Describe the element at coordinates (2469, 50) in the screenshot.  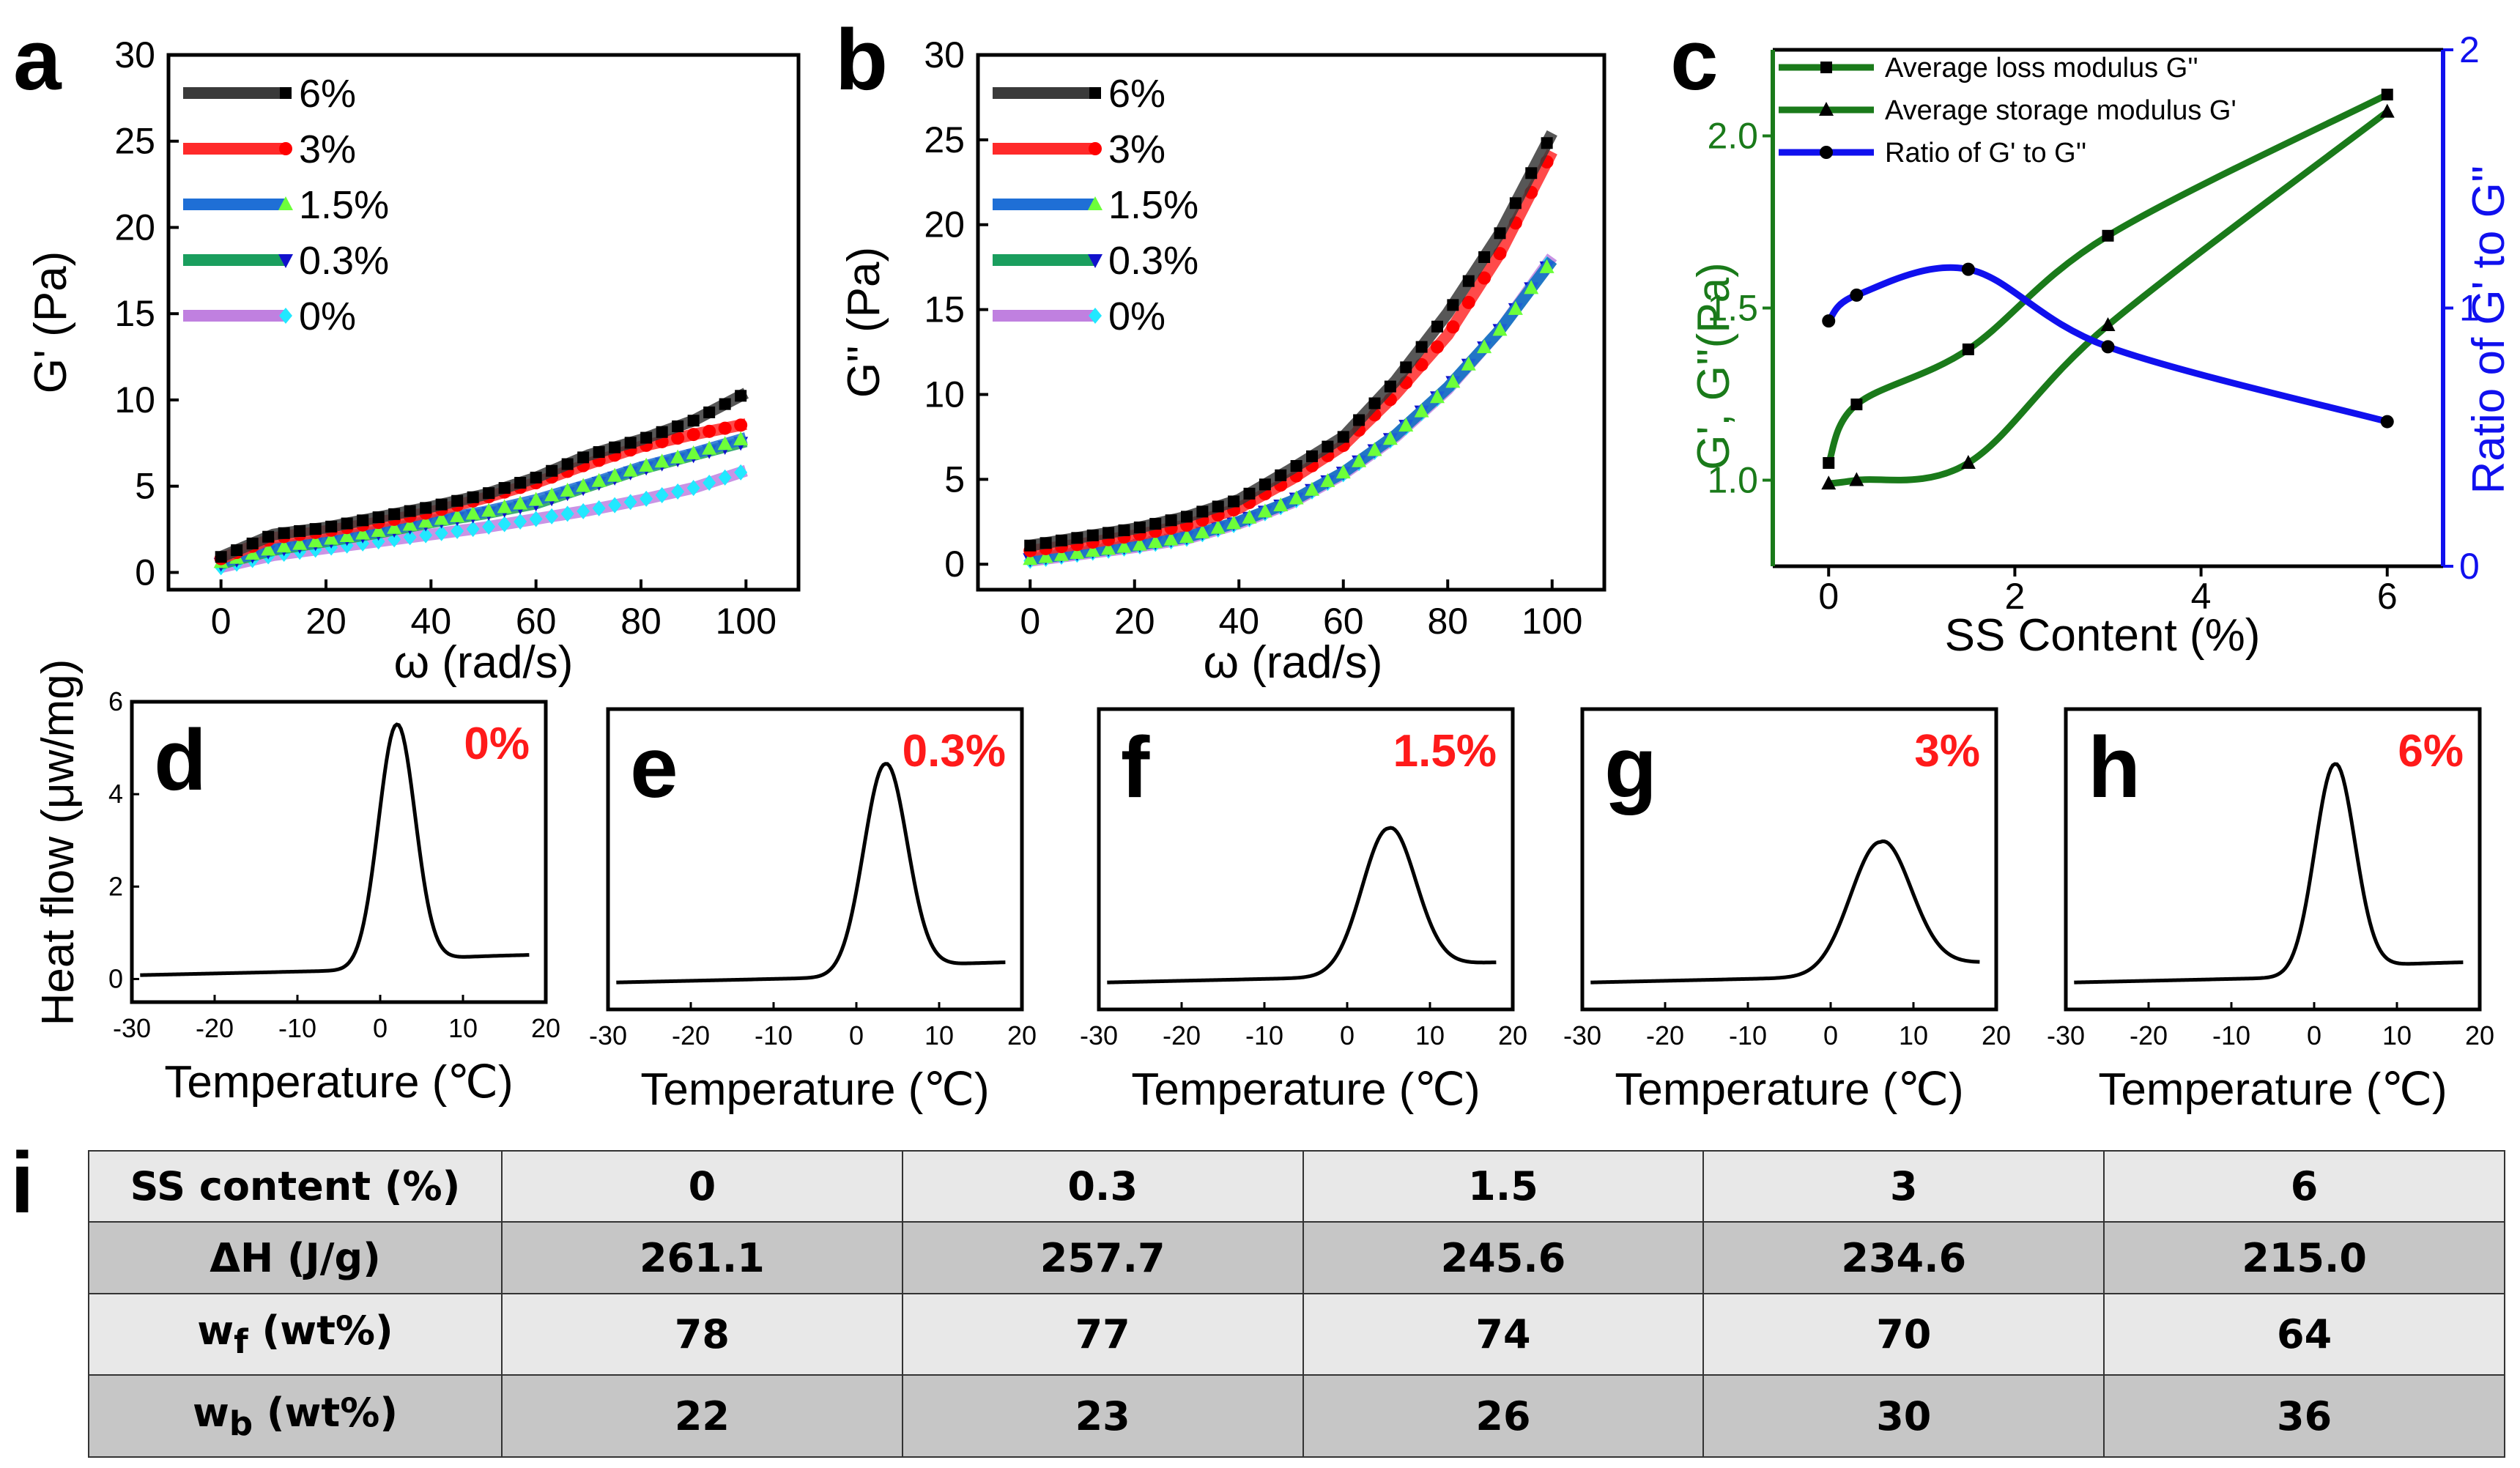
I see `y-right-tick-label: 2` at that location.